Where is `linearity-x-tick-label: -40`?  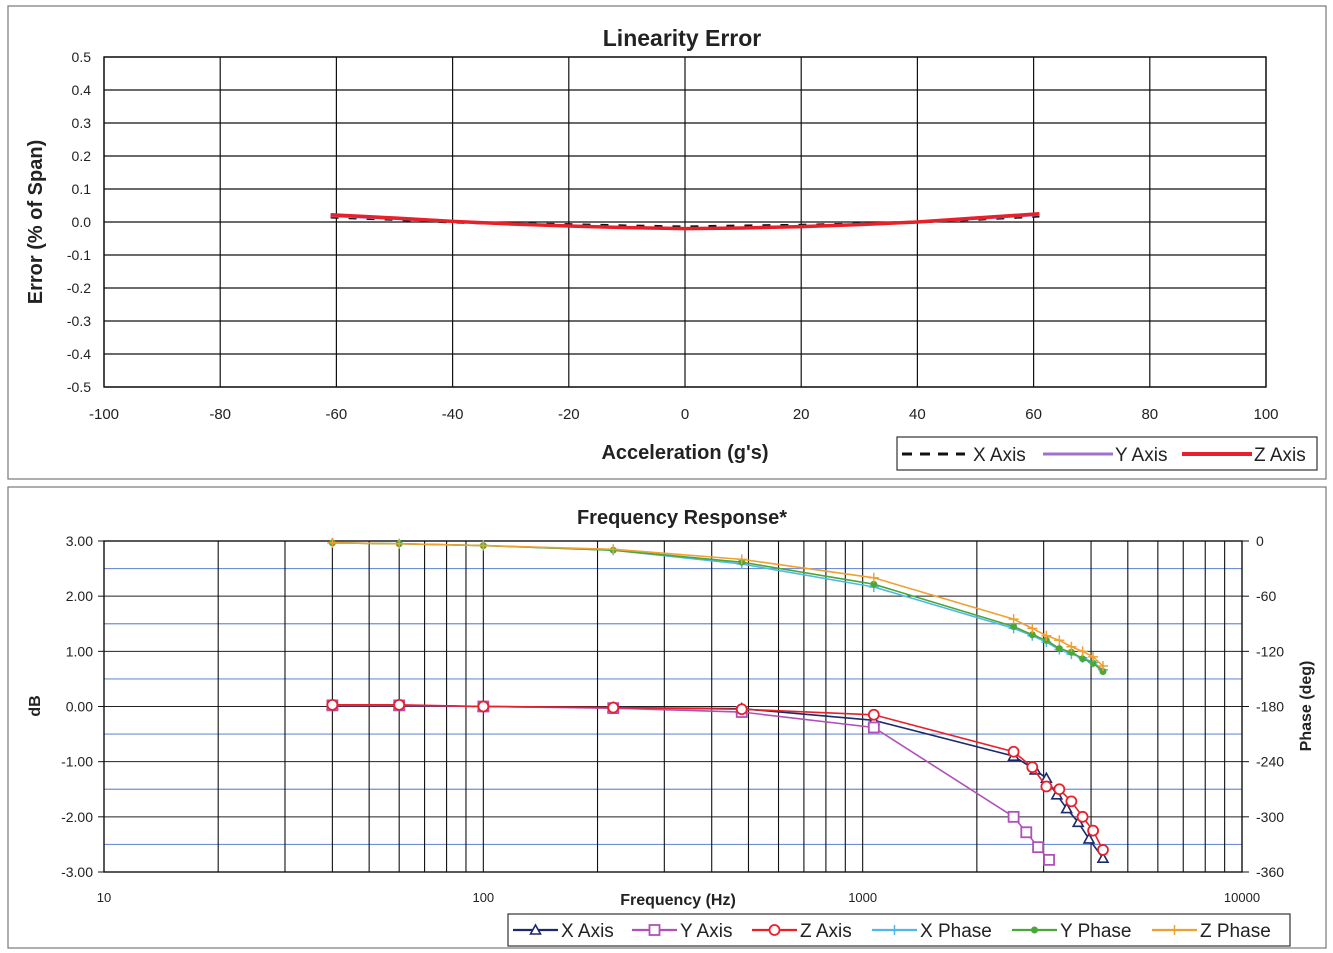 linearity-x-tick-label: -40 is located at coordinates (453, 414).